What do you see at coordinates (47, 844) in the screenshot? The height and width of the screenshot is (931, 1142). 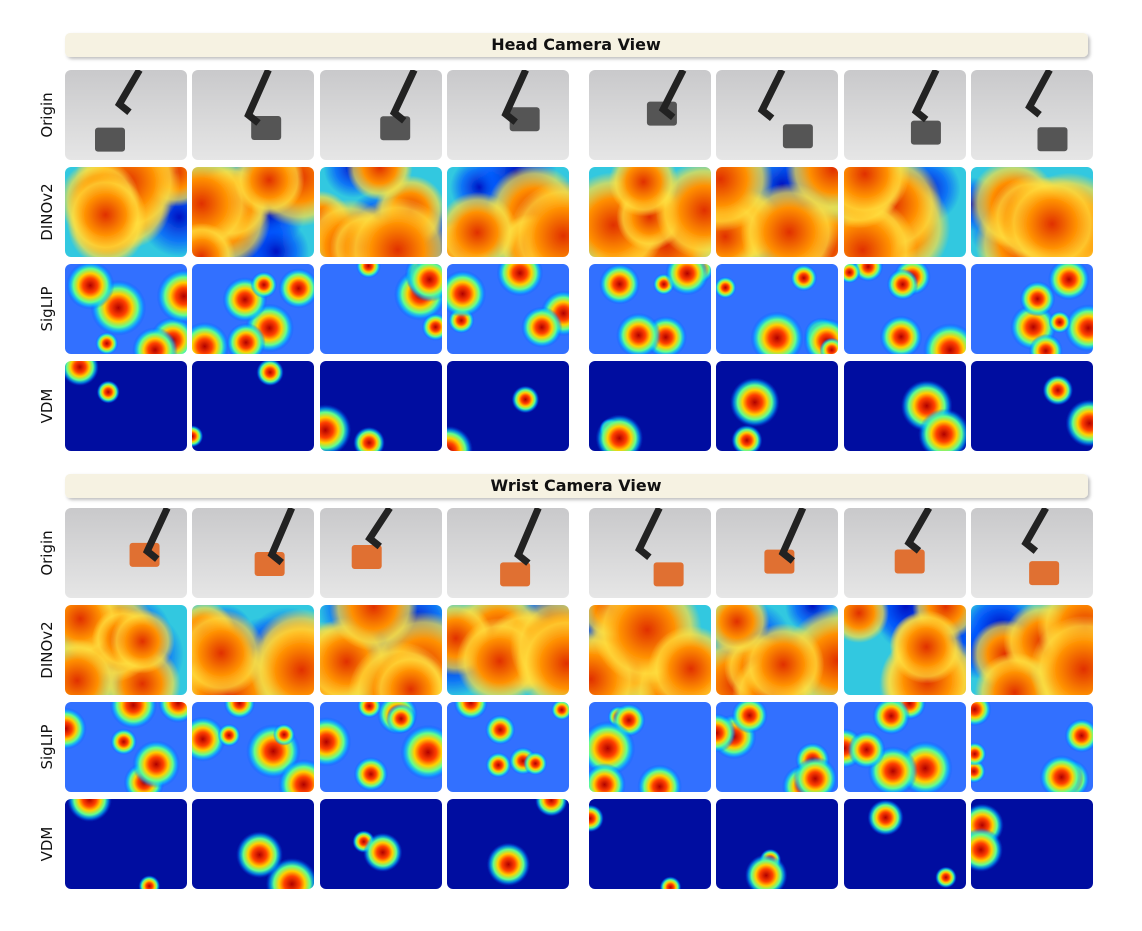 I see `row-label: VDM` at bounding box center [47, 844].